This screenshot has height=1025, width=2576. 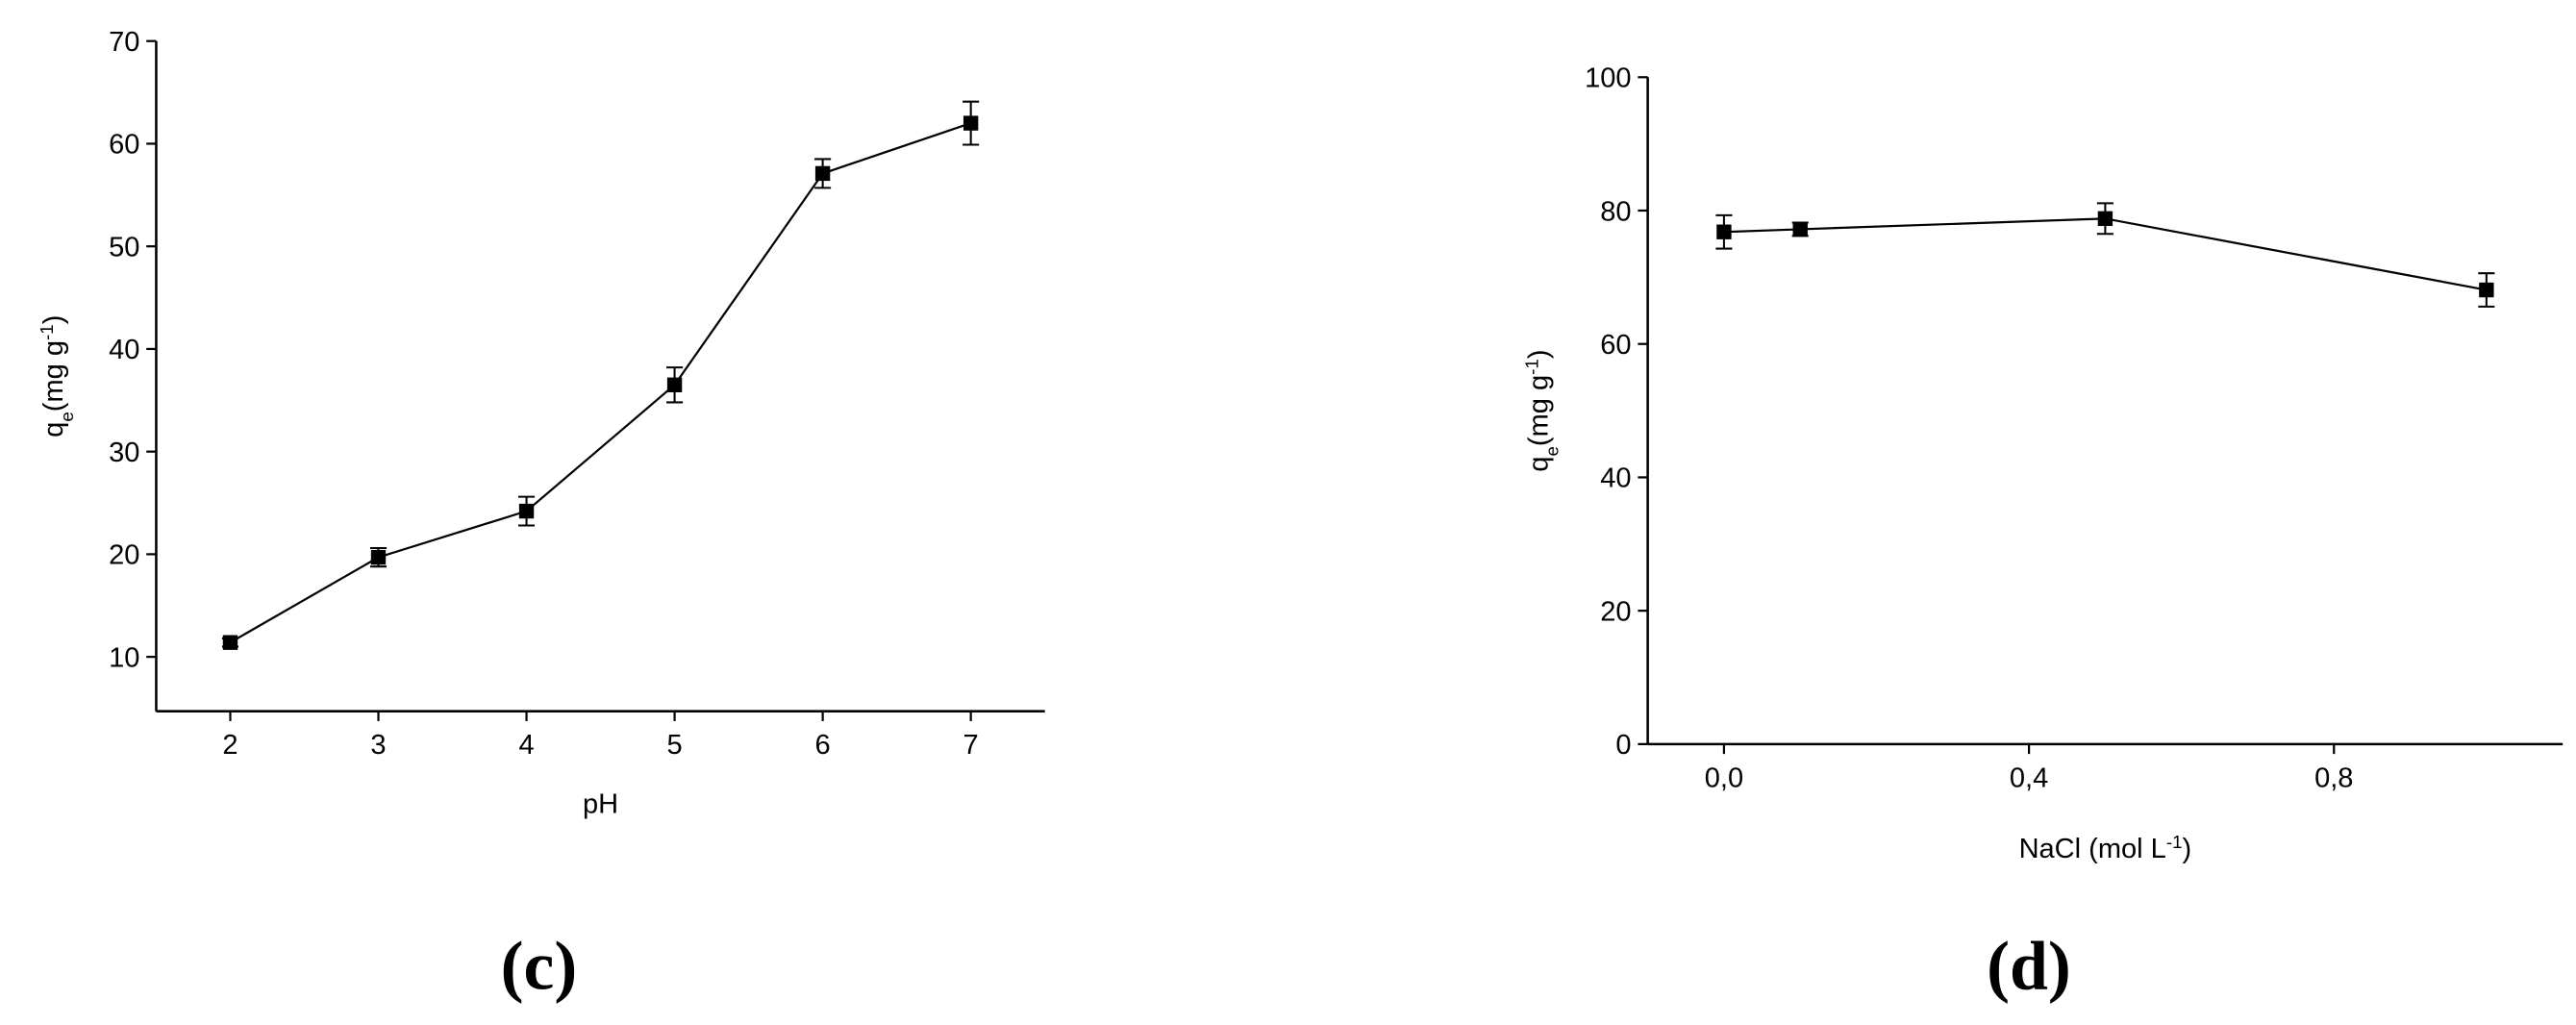 What do you see at coordinates (539, 965) in the screenshot?
I see `caption: (c)` at bounding box center [539, 965].